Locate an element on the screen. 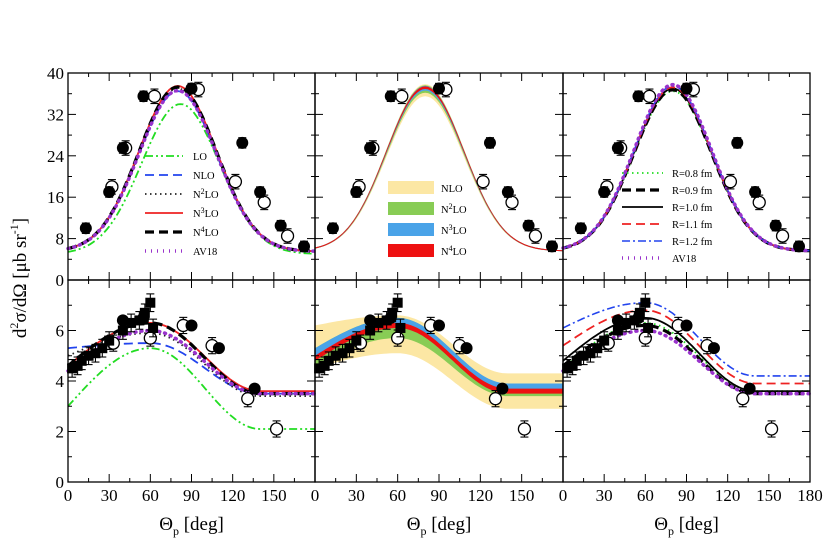 The width and height of the screenshot is (830, 546). legend-swatch-band_NLO is located at coordinates (411, 187).